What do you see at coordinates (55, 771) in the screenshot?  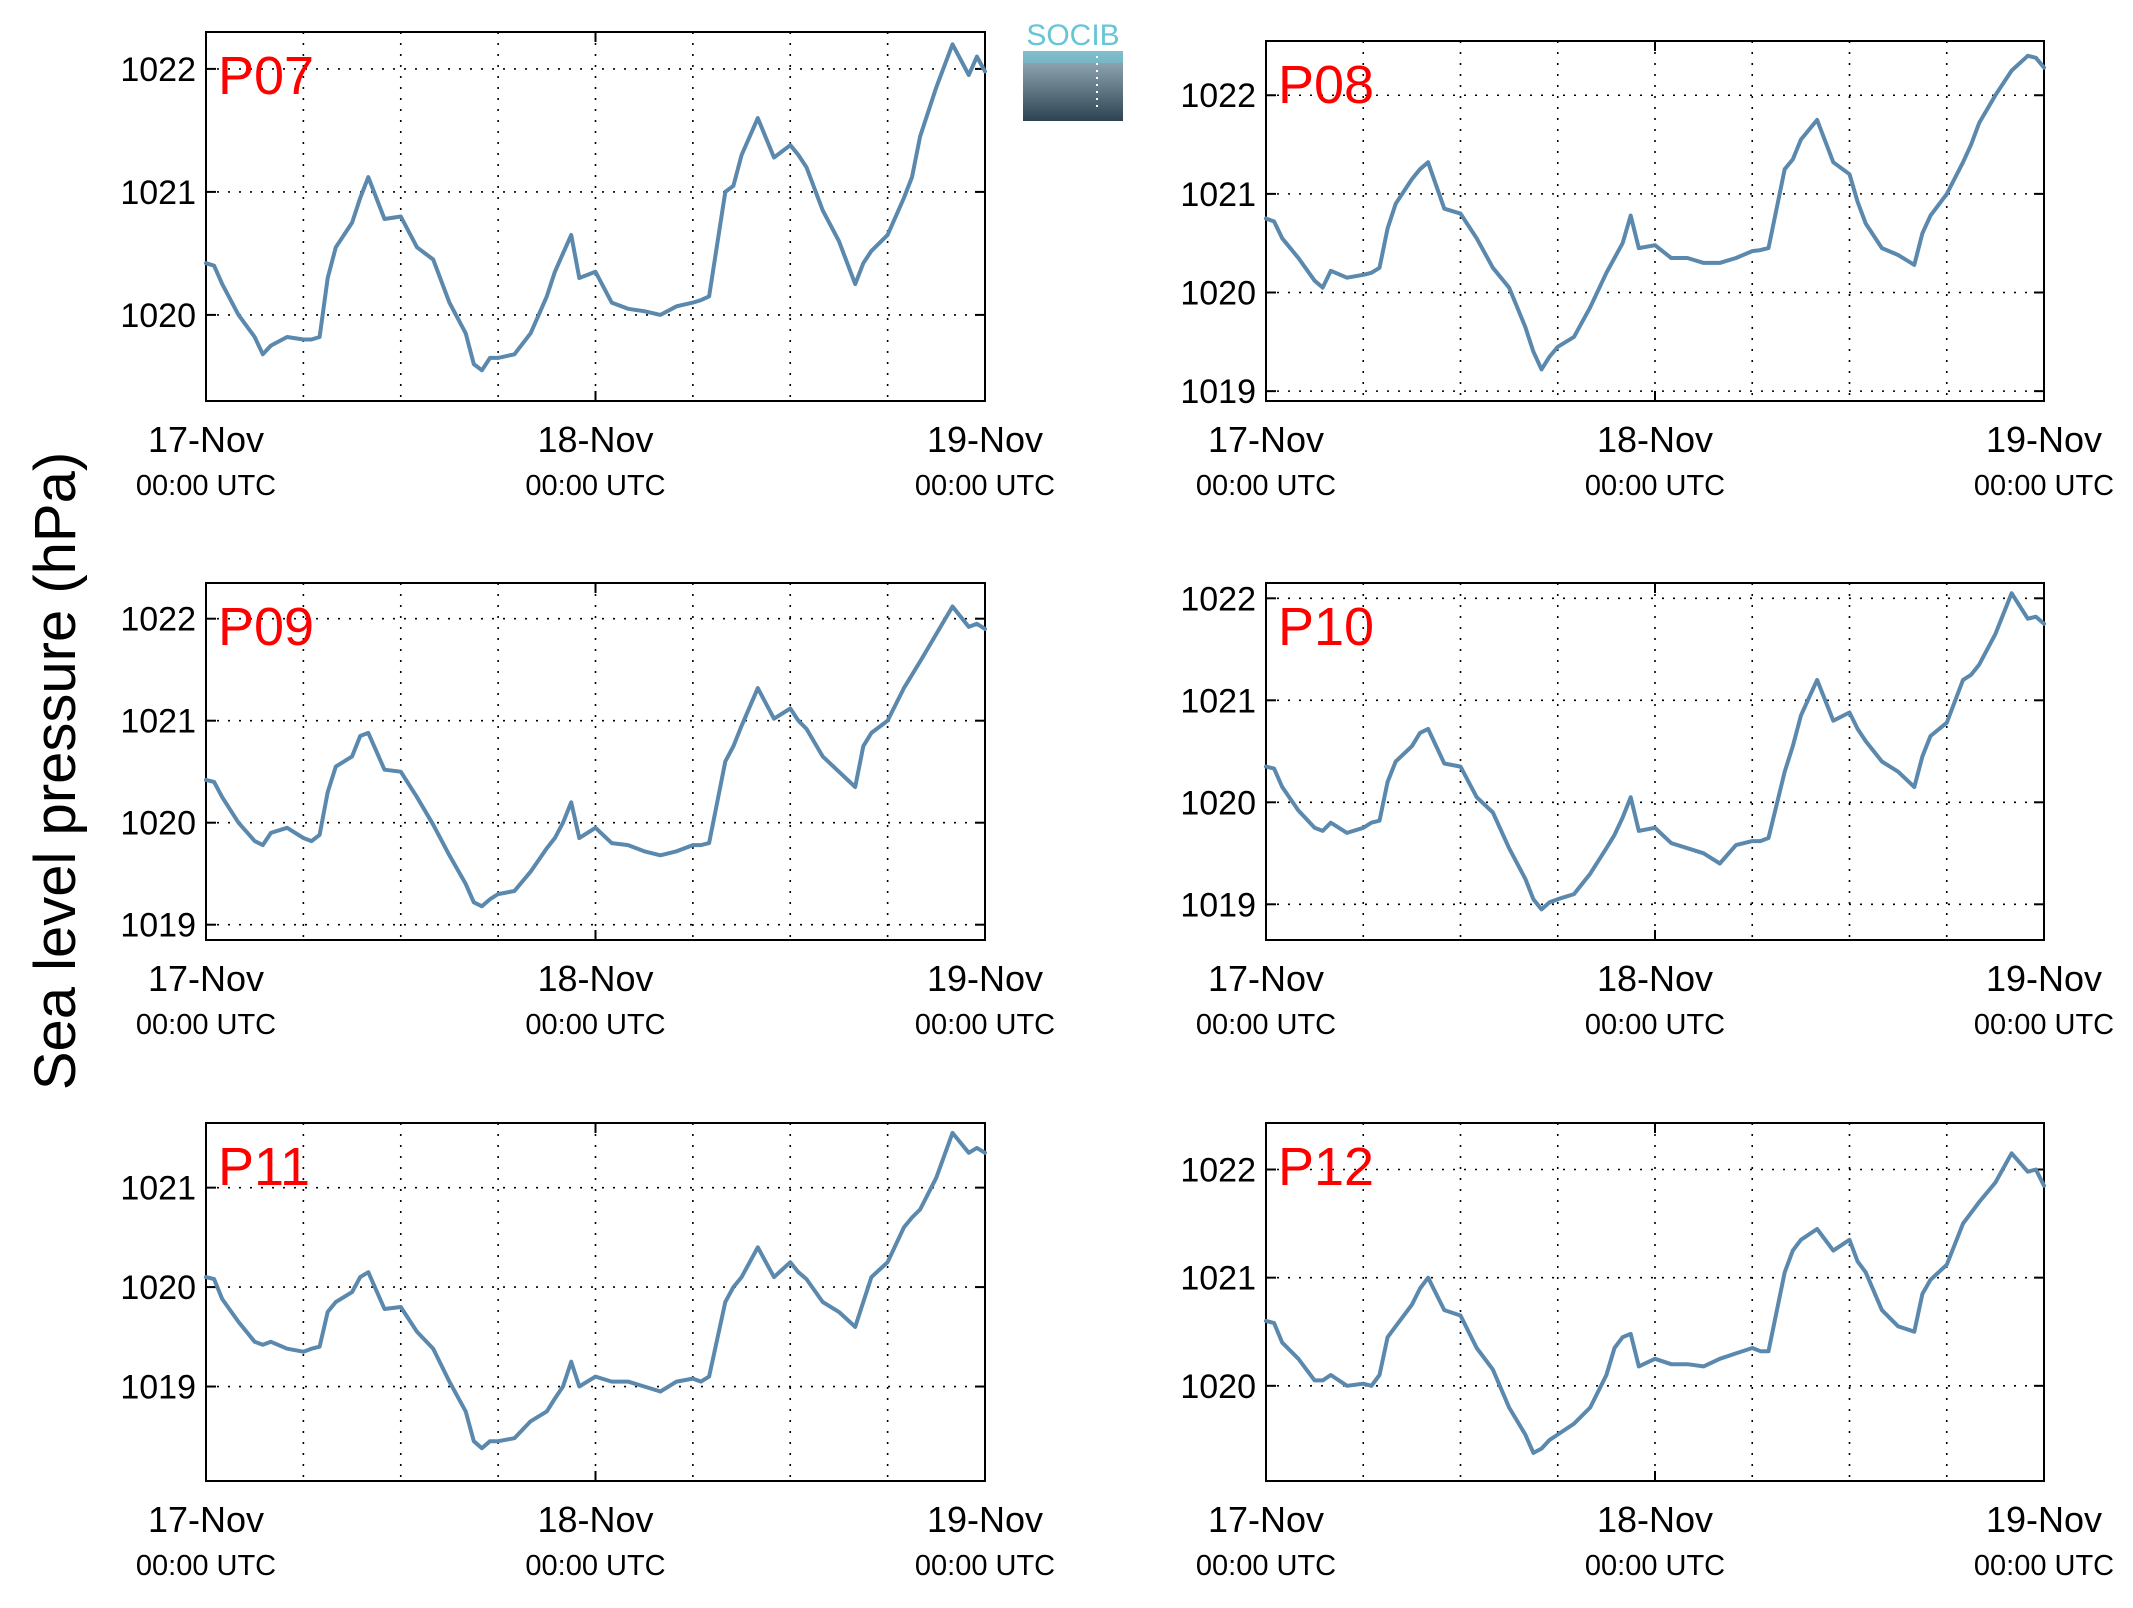 I see `y-axis-label: Sea level pressure (hPa)` at bounding box center [55, 771].